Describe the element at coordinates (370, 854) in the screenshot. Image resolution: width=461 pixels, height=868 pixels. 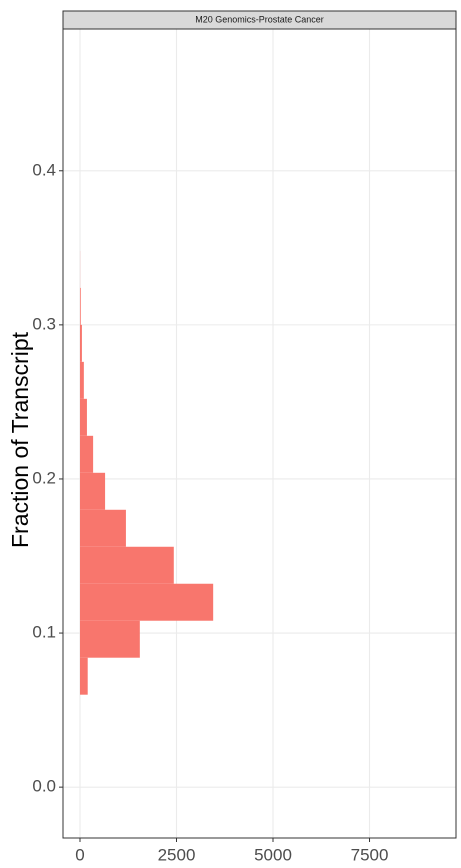
I see `x-tick-label: 7500` at that location.